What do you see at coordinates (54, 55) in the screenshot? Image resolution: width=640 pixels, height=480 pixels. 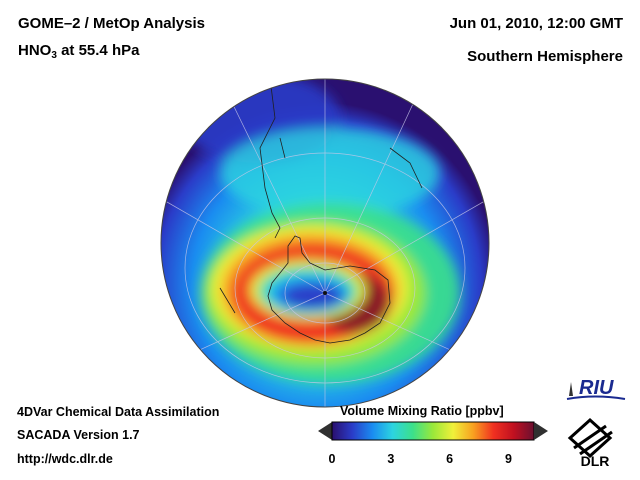 I see `species-subscript: 3` at bounding box center [54, 55].